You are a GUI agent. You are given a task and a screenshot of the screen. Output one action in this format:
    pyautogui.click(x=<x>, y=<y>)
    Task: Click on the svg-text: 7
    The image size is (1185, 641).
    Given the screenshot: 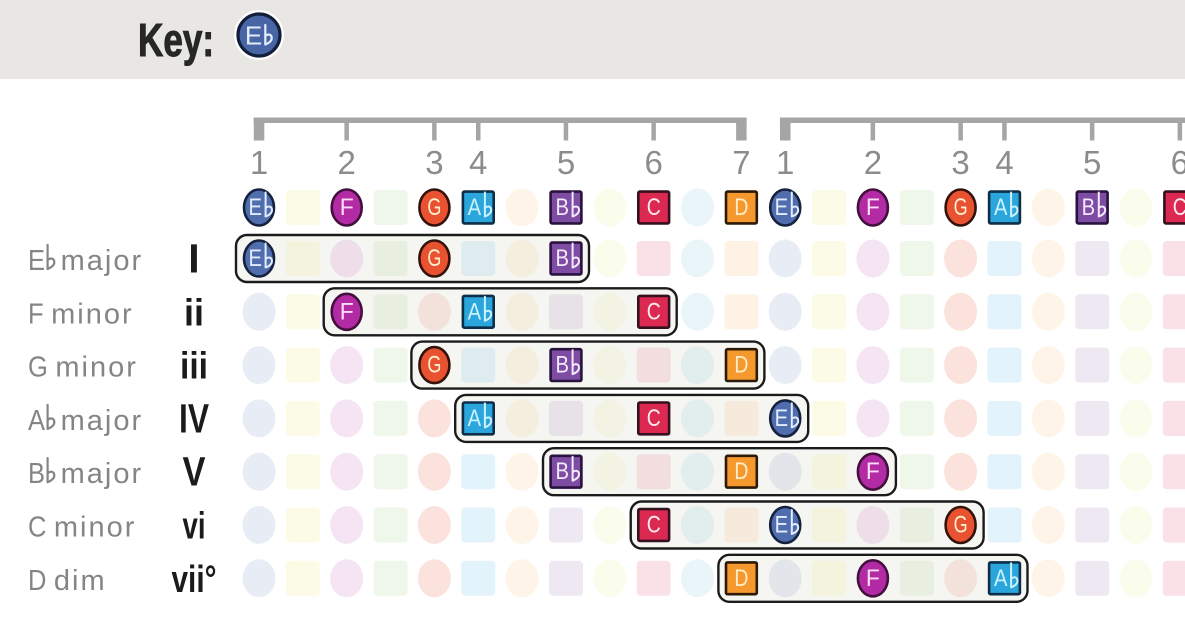 What is the action you would take?
    pyautogui.click(x=741, y=162)
    